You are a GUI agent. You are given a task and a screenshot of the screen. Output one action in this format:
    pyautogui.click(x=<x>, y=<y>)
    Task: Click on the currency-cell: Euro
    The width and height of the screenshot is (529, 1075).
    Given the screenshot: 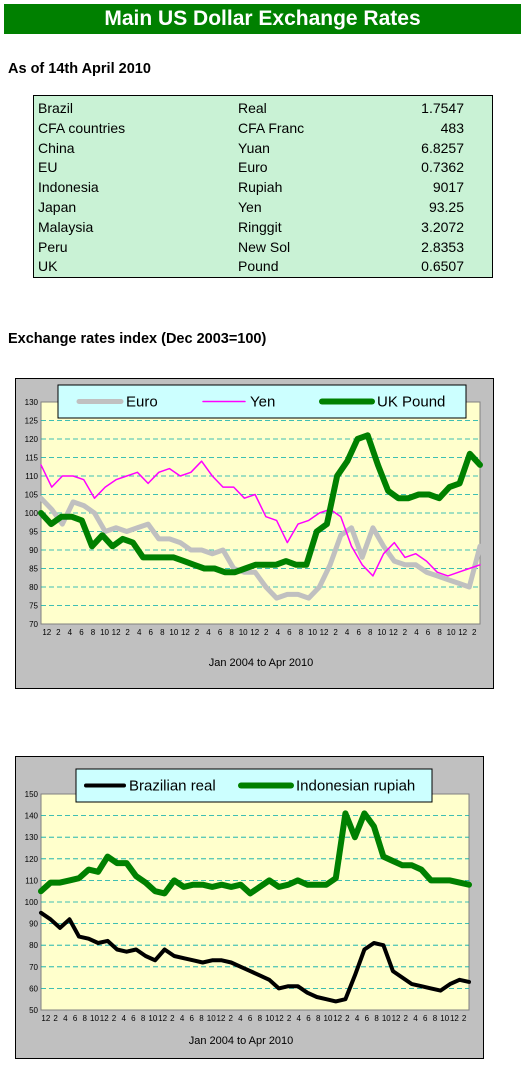 What is the action you would take?
    pyautogui.click(x=253, y=167)
    